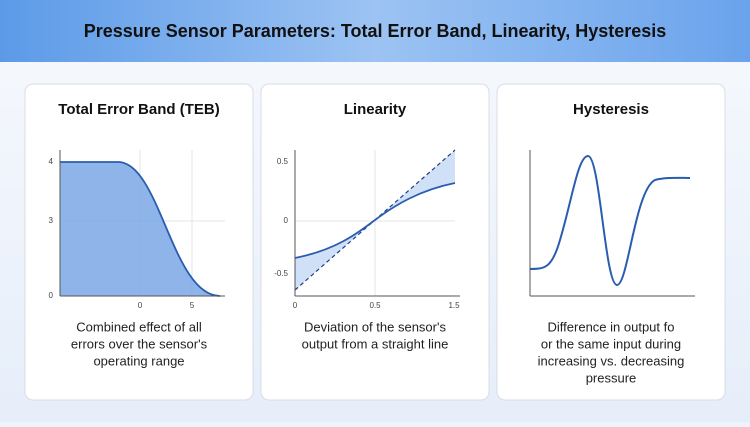  What do you see at coordinates (192, 305) in the screenshot?
I see `x-tick-label: 5` at bounding box center [192, 305].